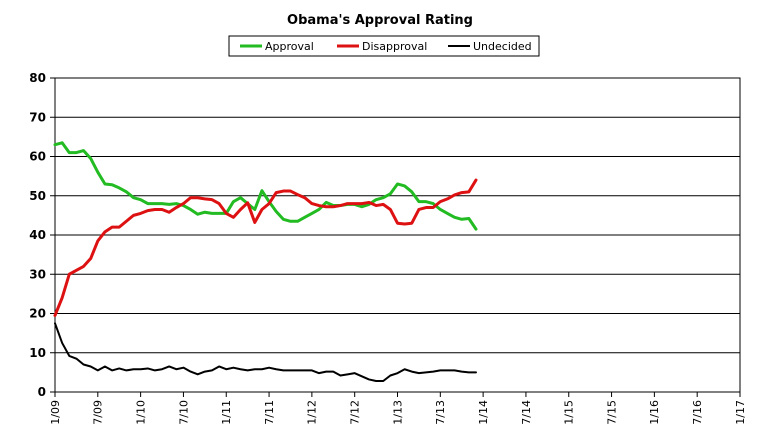 This screenshot has width=760, height=446. Describe the element at coordinates (42, 392) in the screenshot. I see `y-tick-label: 0` at that location.